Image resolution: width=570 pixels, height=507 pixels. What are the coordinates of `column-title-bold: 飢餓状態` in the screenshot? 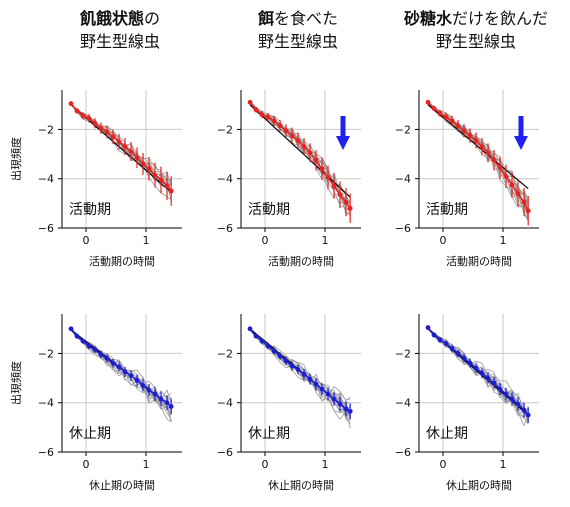 It's located at (111, 18).